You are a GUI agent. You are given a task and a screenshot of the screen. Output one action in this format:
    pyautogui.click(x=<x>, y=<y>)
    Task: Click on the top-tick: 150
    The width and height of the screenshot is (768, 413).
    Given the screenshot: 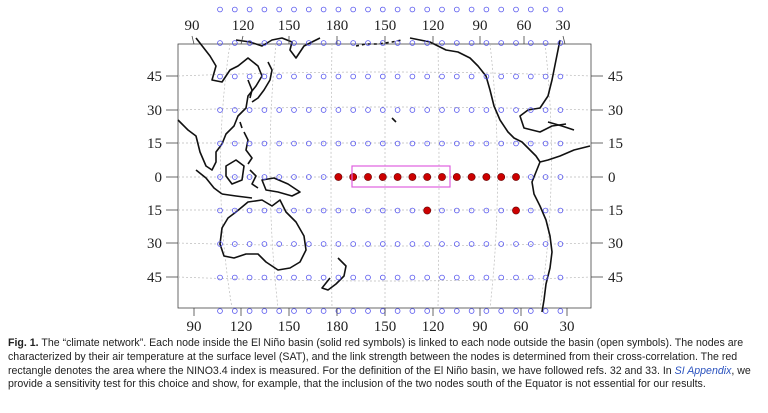 What is the action you would take?
    pyautogui.click(x=289, y=26)
    